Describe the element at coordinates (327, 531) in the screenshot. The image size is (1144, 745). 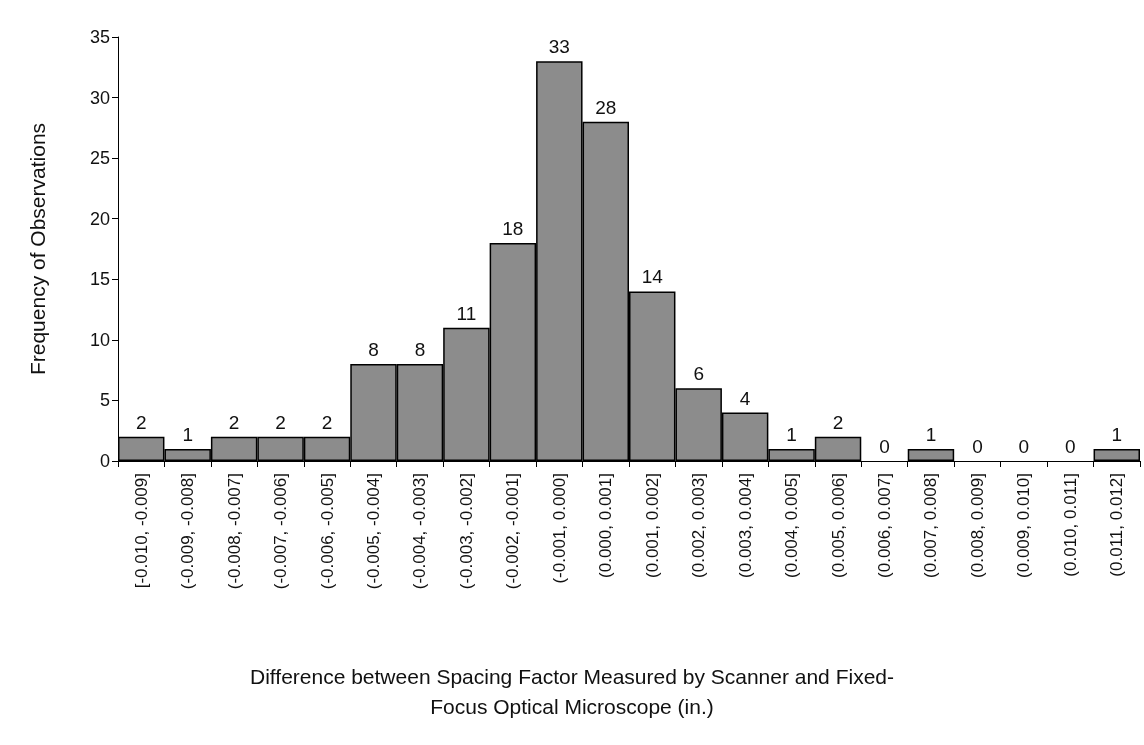
I see `x-tick-label: (-0.006, -0.005]` at that location.